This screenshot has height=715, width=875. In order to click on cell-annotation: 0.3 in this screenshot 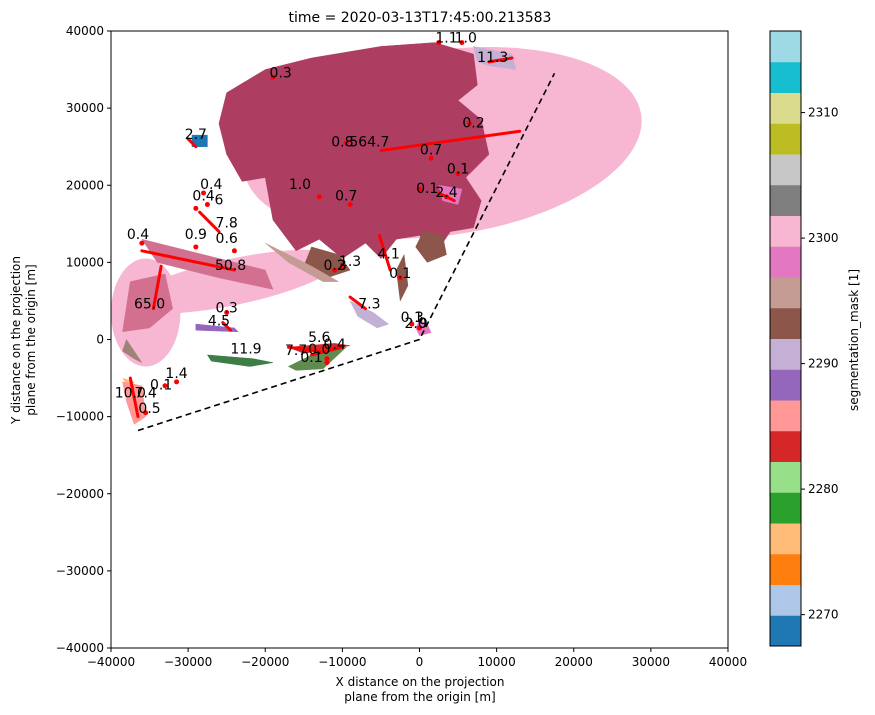, I will do `click(281, 73)`.